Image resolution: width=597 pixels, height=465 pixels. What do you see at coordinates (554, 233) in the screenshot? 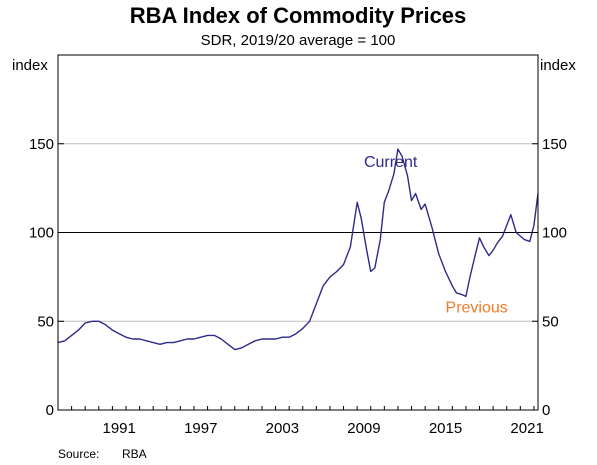
I see `y-tick-label-right: 100` at bounding box center [554, 233].